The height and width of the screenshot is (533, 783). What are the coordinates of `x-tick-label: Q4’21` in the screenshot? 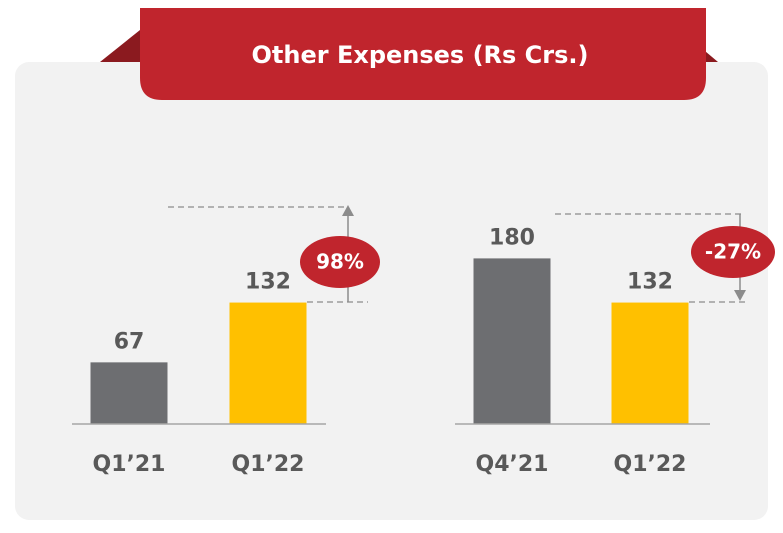 It's located at (512, 464).